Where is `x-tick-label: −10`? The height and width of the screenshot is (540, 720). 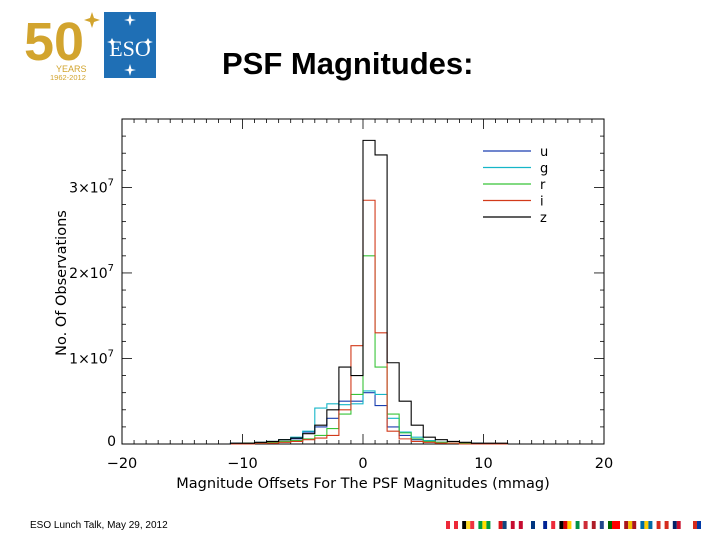
x-tick-label: −10 is located at coordinates (242, 464).